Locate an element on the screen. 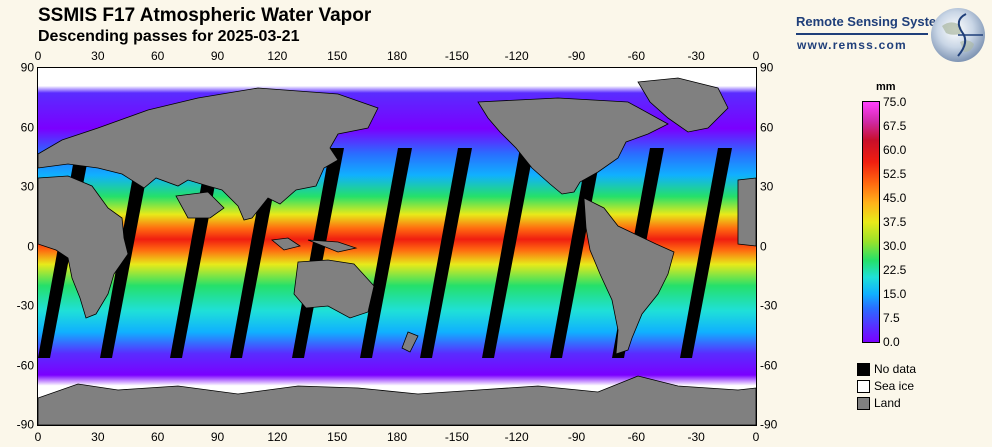  left-lat-tick-label: 90 is located at coordinates (27, 67).